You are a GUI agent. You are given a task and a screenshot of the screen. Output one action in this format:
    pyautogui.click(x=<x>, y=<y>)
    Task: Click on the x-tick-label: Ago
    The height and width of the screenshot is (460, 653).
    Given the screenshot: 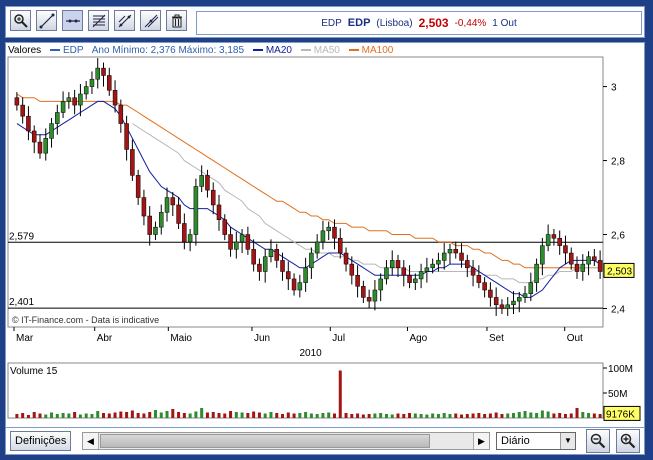 What is the action you would take?
    pyautogui.click(x=418, y=338)
    